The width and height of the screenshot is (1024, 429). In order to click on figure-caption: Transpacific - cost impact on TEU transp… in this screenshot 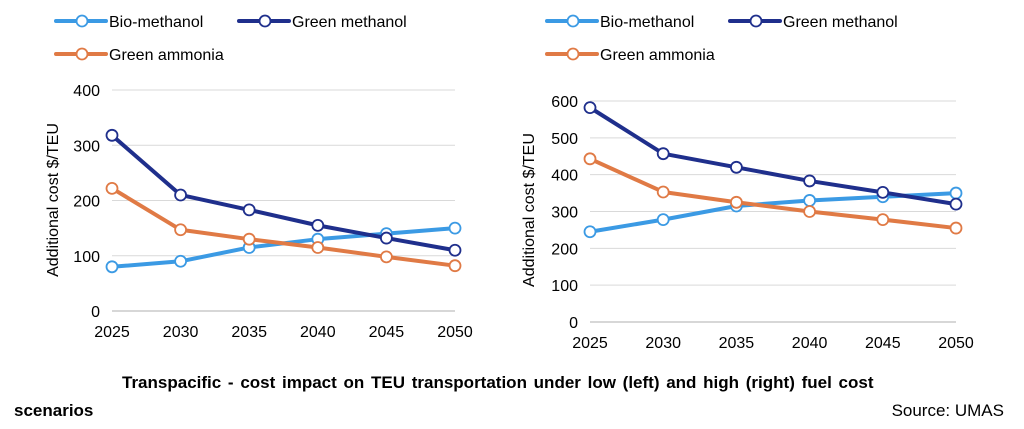, I will do `click(498, 382)`.